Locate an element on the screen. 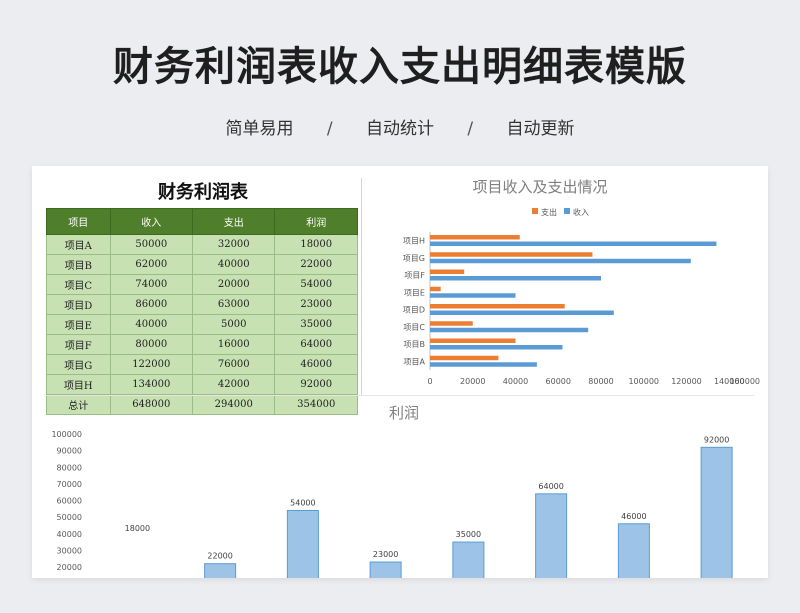 Image resolution: width=800 pixels, height=613 pixels. table-row: 项目C 74000 20000 54000 is located at coordinates (202, 284).